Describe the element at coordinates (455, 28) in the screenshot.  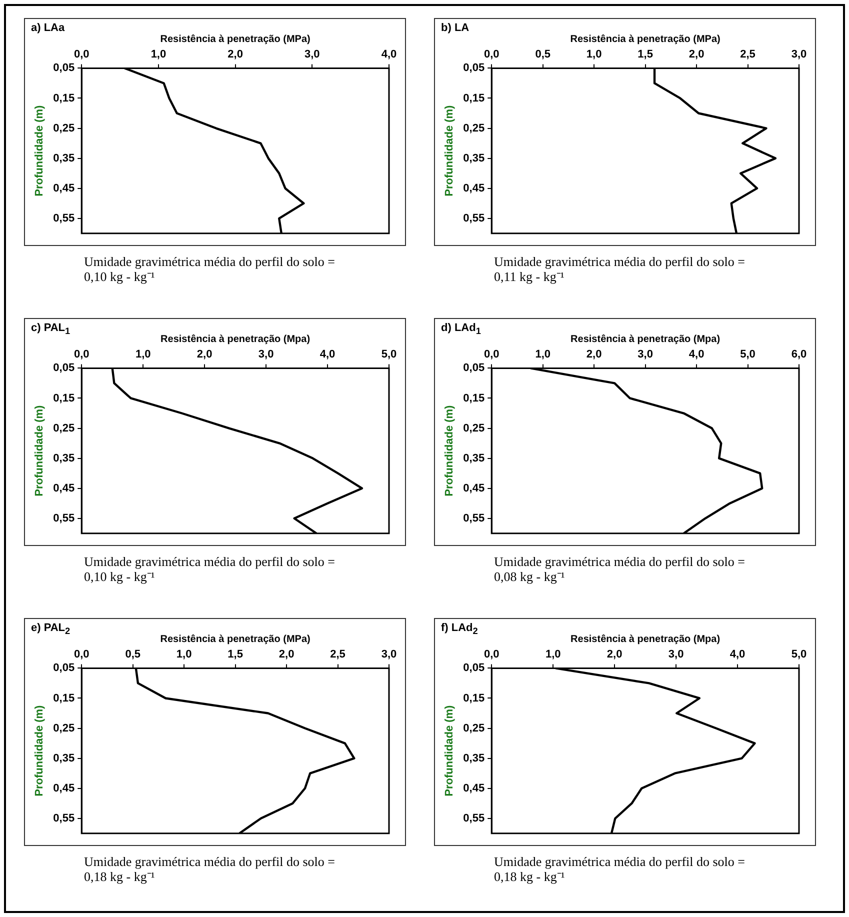
I see `chart-title: b) LA` at that location.